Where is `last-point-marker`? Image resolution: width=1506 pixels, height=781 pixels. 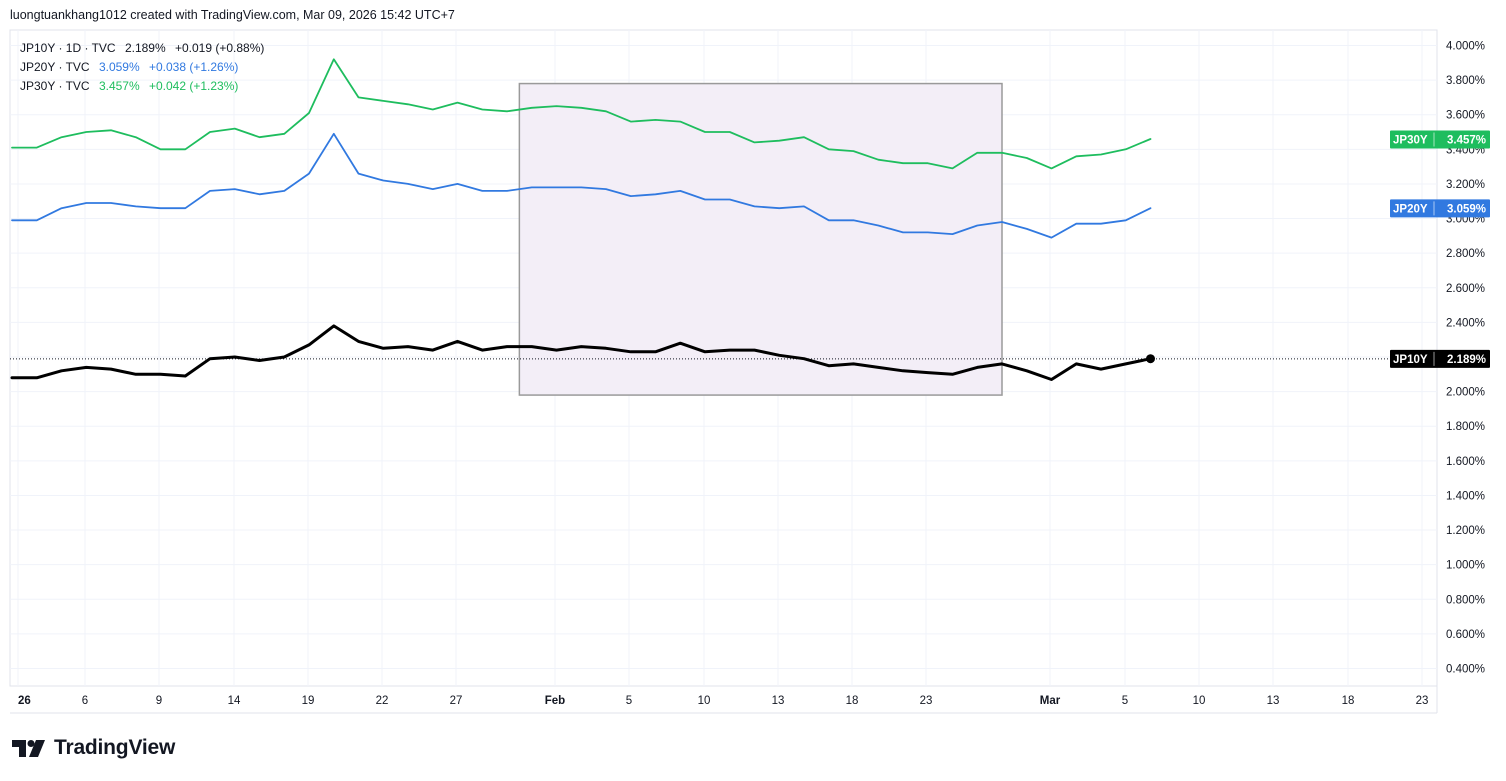
last-point-marker is located at coordinates (1150, 359).